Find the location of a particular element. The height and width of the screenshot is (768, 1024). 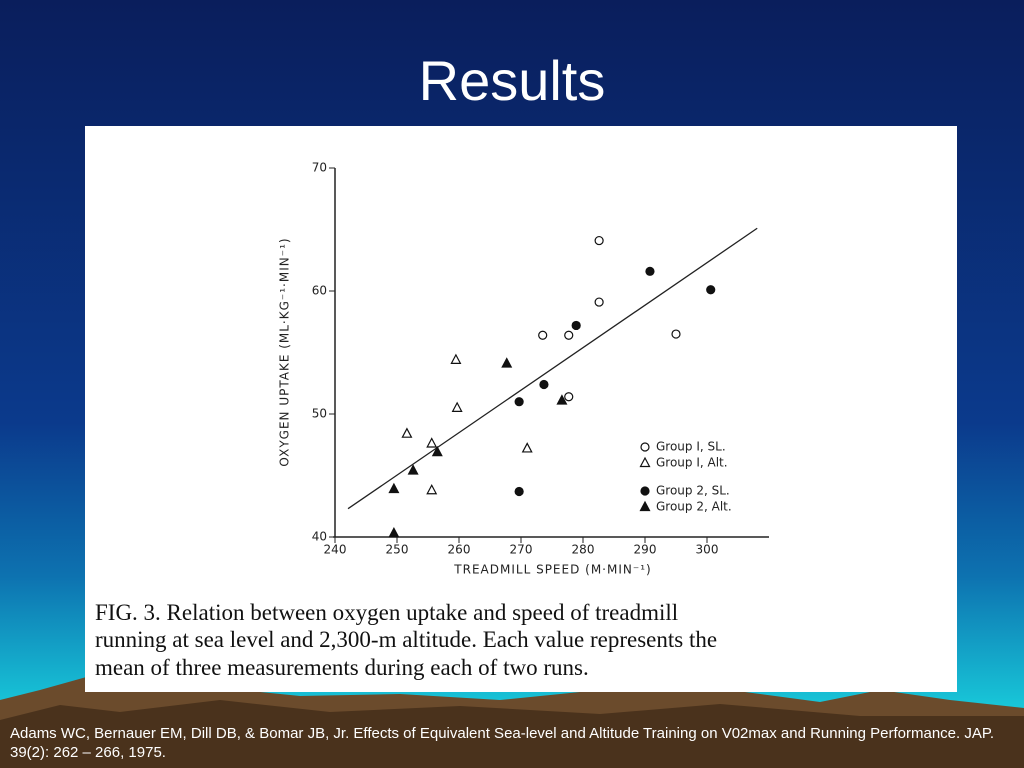

x-tick-label: 270 is located at coordinates (521, 550).